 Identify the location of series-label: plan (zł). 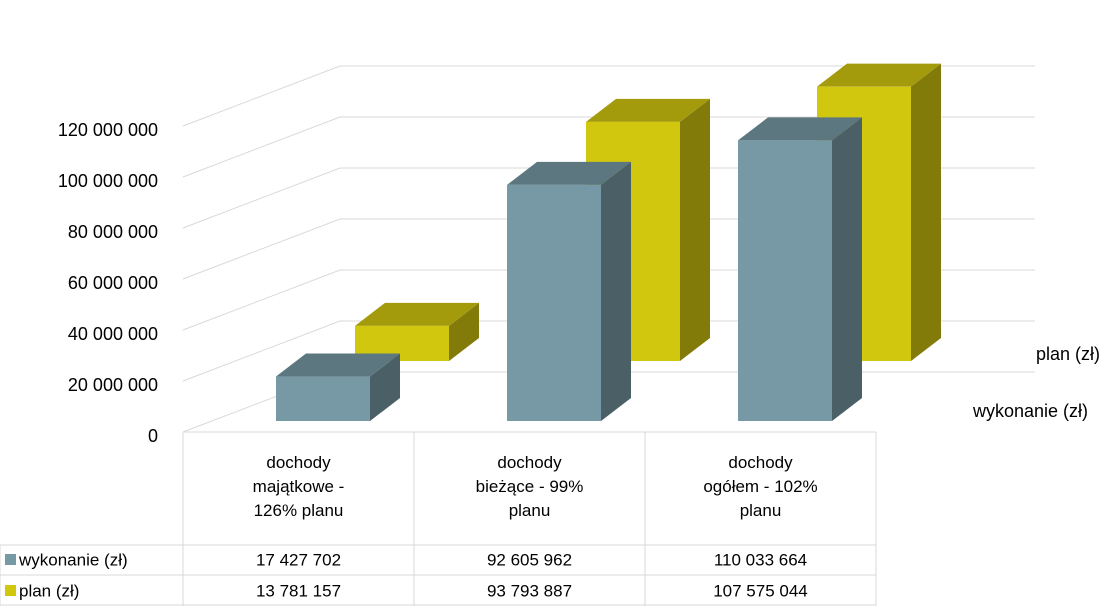
(1068, 354).